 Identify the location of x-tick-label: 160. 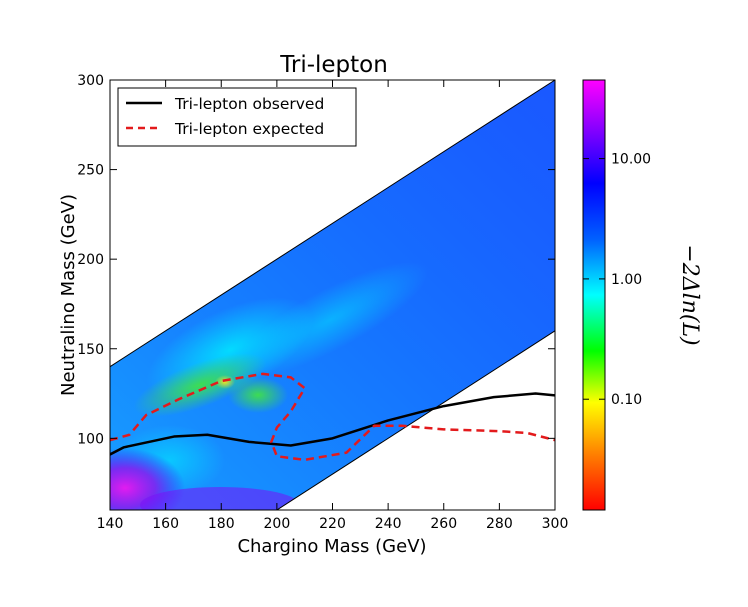
(165, 524).